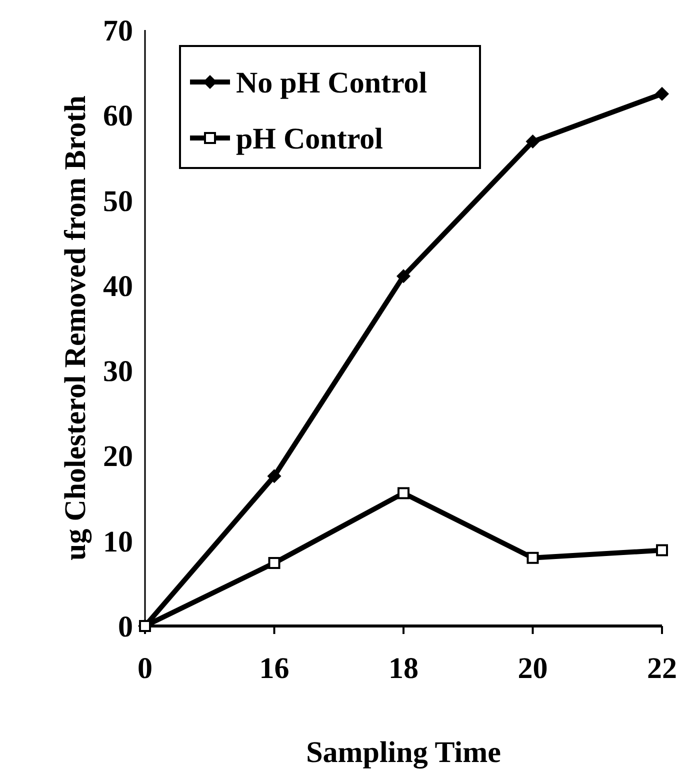 The image size is (687, 784). Describe the element at coordinates (118, 286) in the screenshot. I see `y-tick-label: 40` at that location.